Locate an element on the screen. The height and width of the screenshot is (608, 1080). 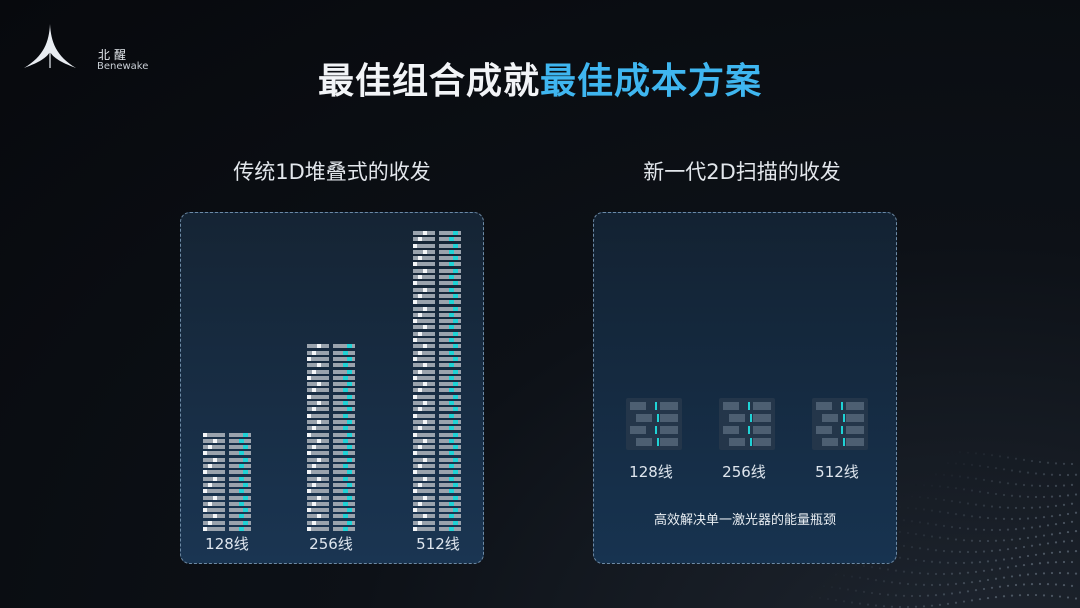
chip-label-256: 256线 is located at coordinates (744, 472).